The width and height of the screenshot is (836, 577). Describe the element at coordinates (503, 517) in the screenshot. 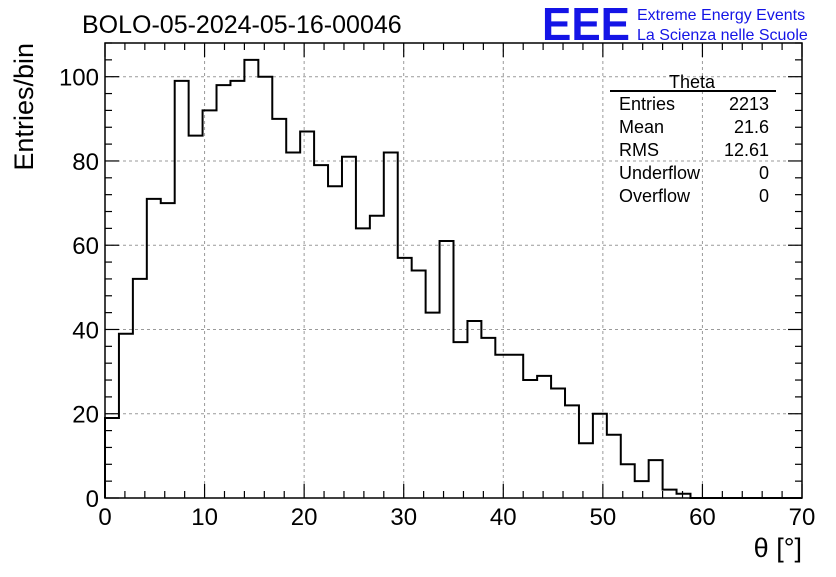

I see `x-tick-label: 40` at that location.